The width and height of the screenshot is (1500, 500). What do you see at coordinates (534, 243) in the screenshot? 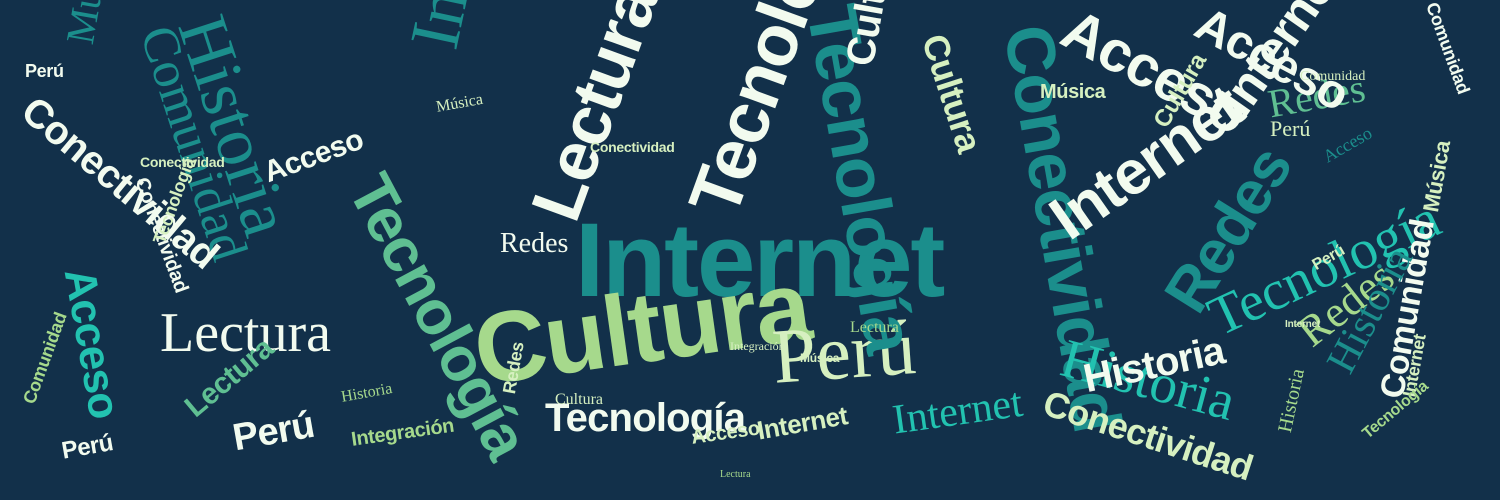
I see `cloud-word: Redes` at bounding box center [534, 243].